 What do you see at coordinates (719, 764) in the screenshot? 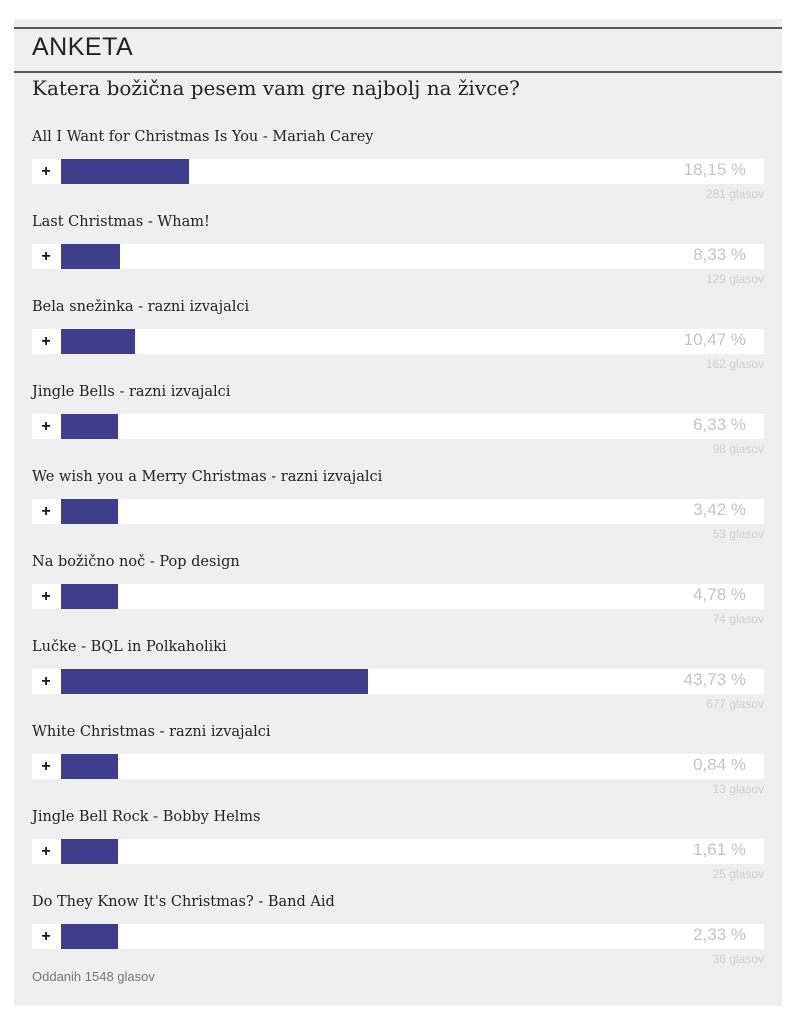
I see `option-percent: 0,84 %` at bounding box center [719, 764].